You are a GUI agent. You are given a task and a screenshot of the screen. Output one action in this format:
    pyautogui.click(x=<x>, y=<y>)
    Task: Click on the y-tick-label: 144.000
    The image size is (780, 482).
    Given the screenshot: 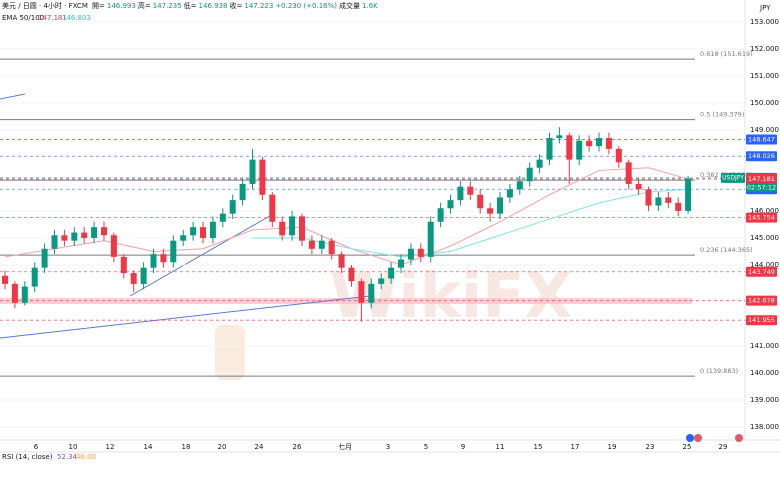 What is the action you would take?
    pyautogui.click(x=764, y=265)
    